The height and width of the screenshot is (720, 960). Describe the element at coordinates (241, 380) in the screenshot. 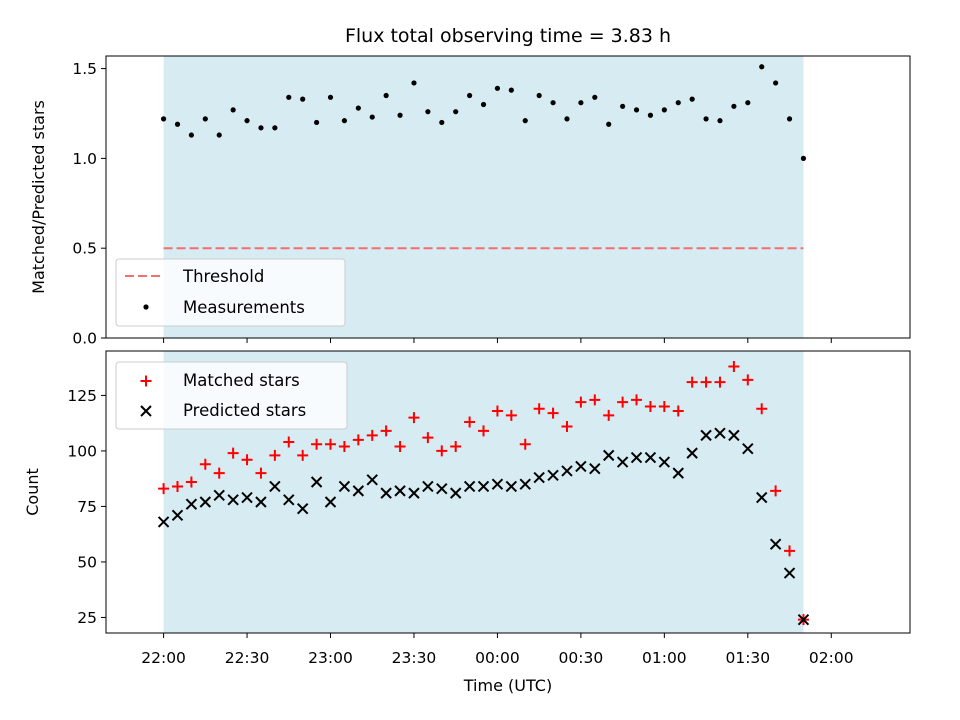

I see `legend-matched-label: Matched stars` at that location.